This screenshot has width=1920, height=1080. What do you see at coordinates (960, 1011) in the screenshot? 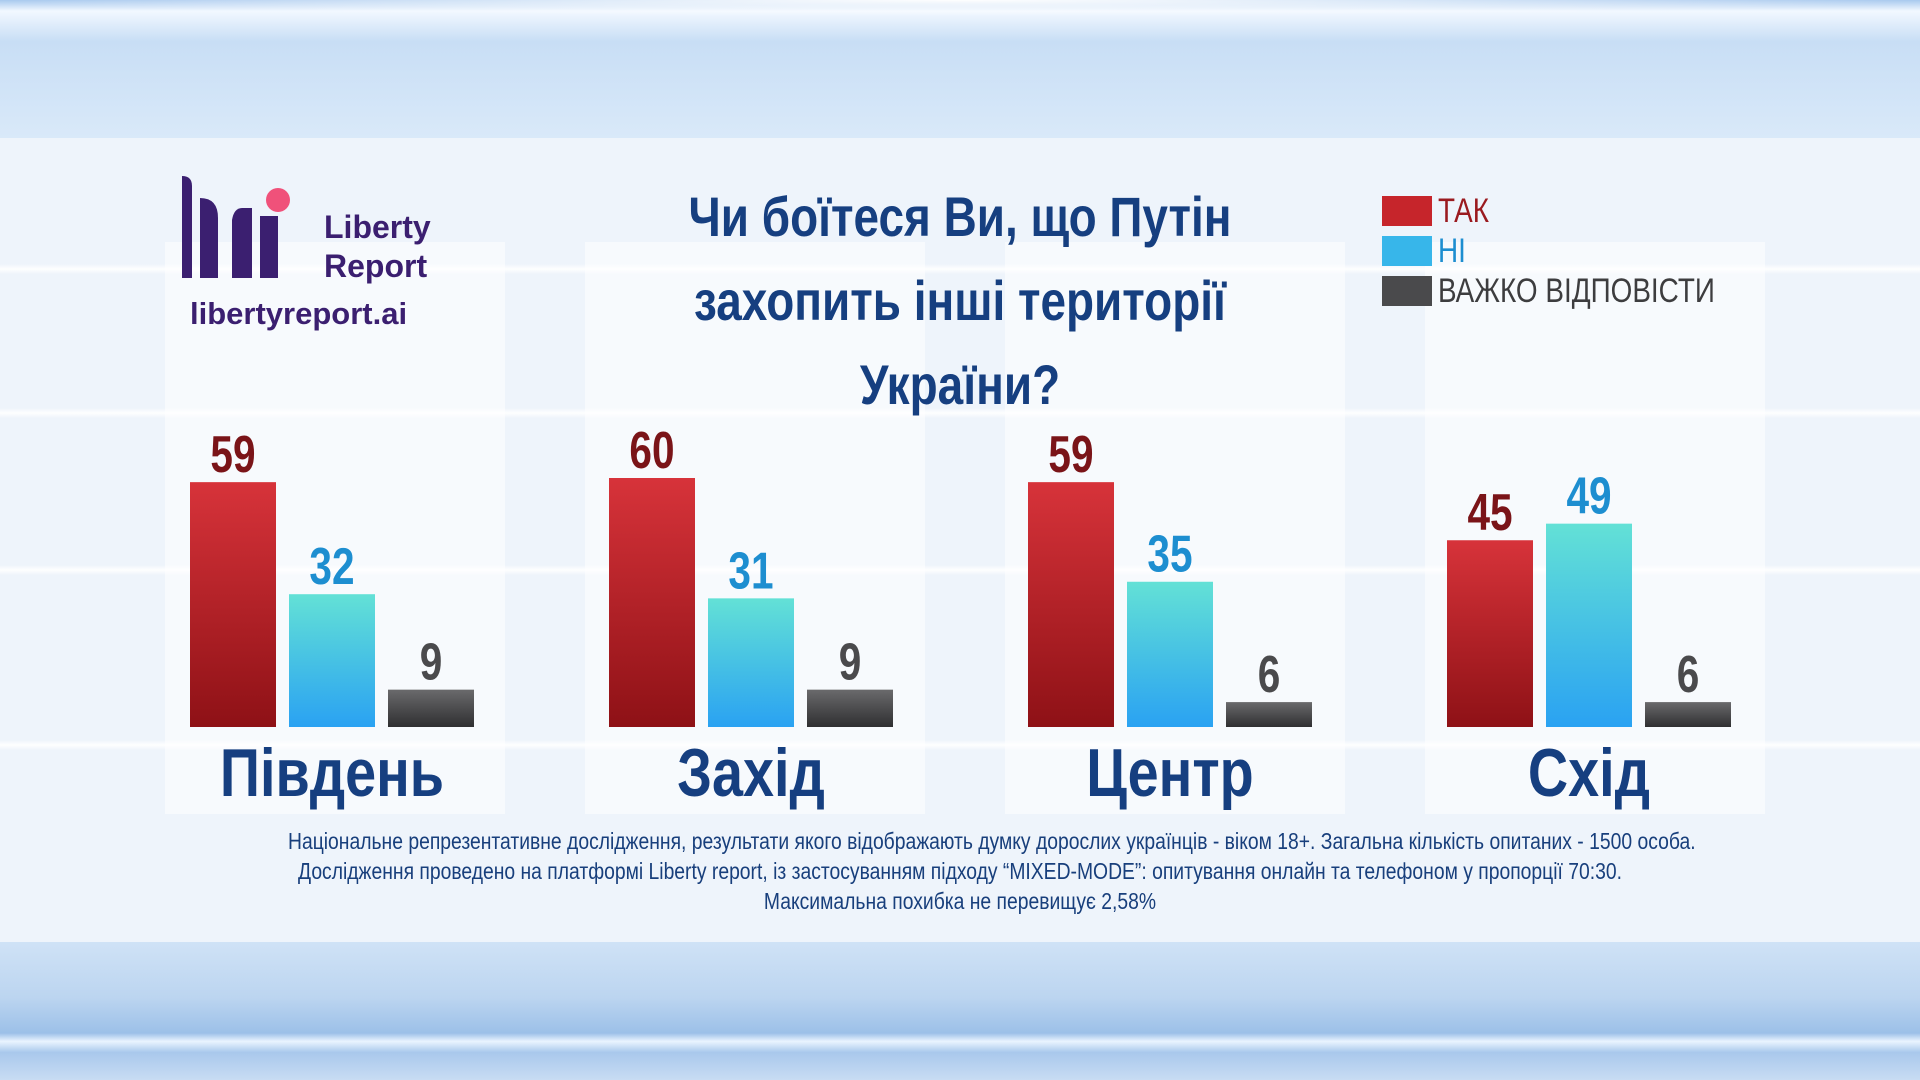
I see `bottom-background` at bounding box center [960, 1011].